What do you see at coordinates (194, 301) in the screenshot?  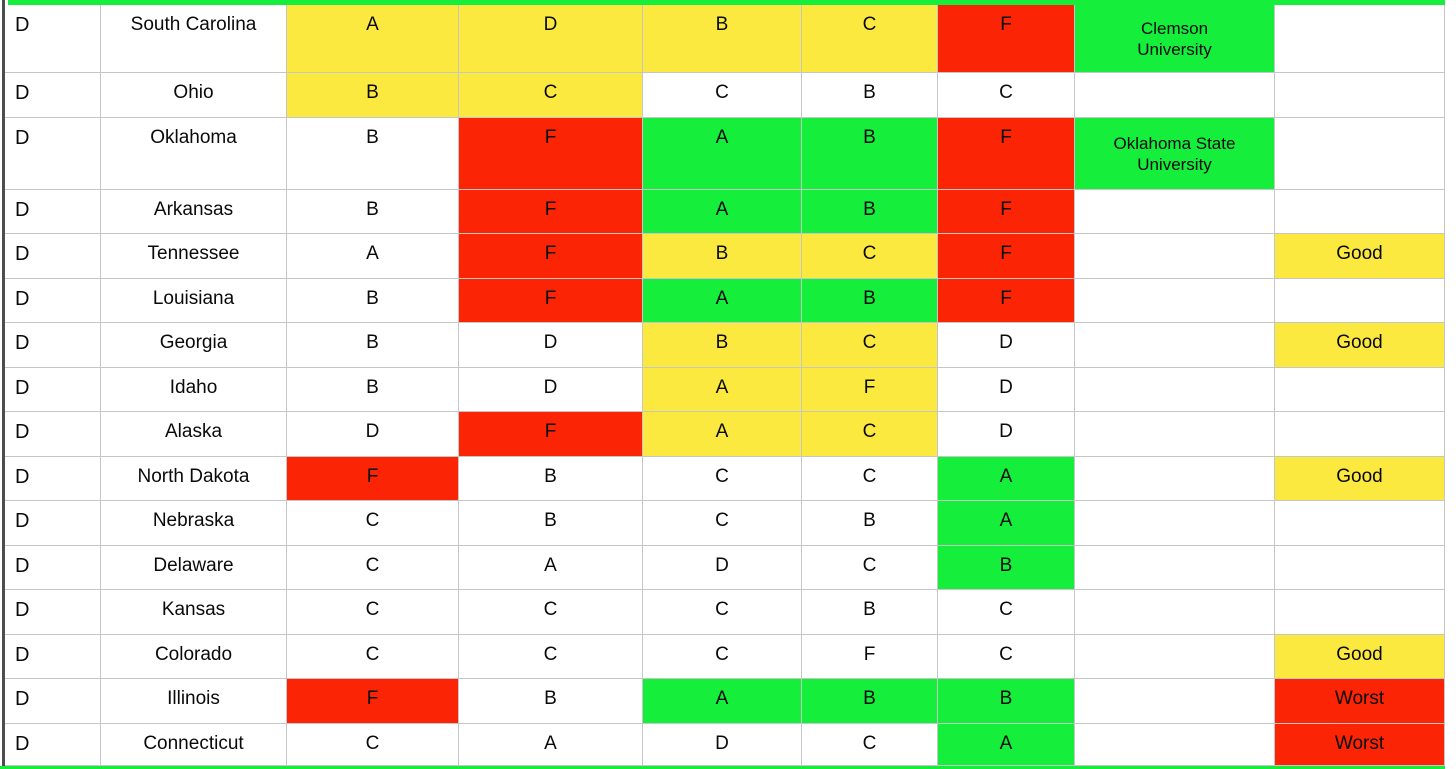 I see `cell-state-name: Louisiana` at bounding box center [194, 301].